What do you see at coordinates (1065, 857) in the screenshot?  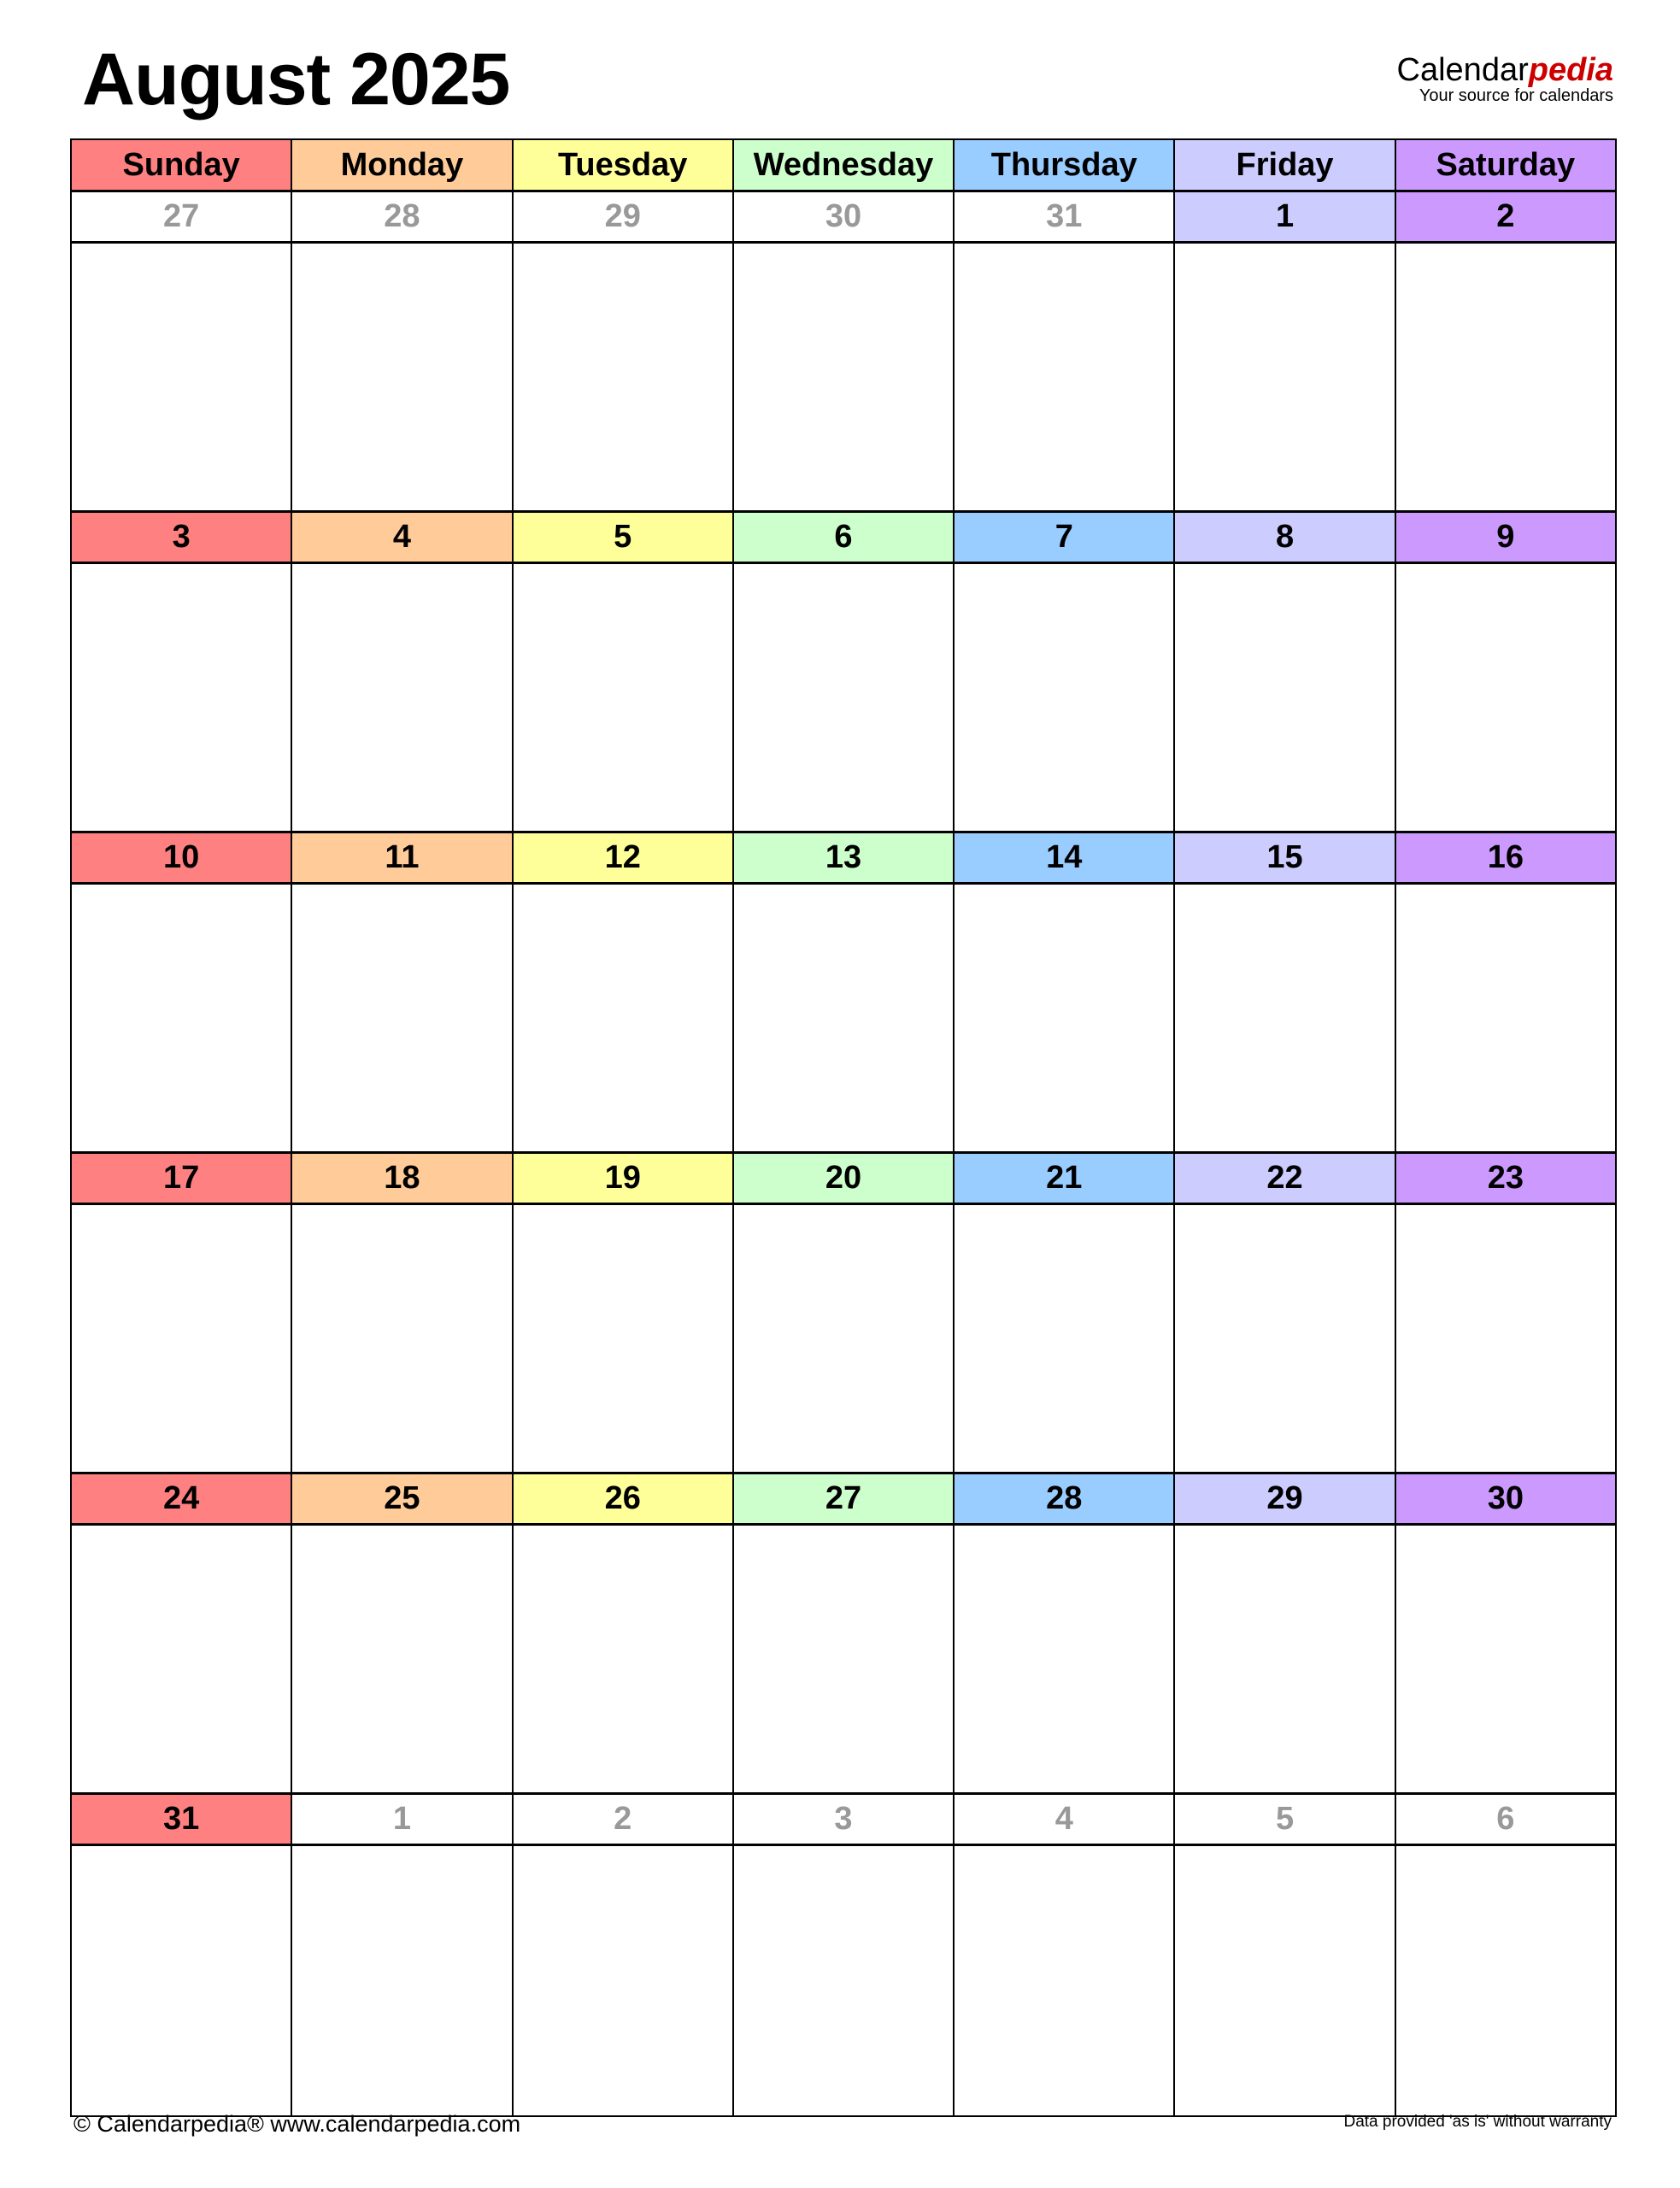 I see `date-number: 14` at bounding box center [1065, 857].